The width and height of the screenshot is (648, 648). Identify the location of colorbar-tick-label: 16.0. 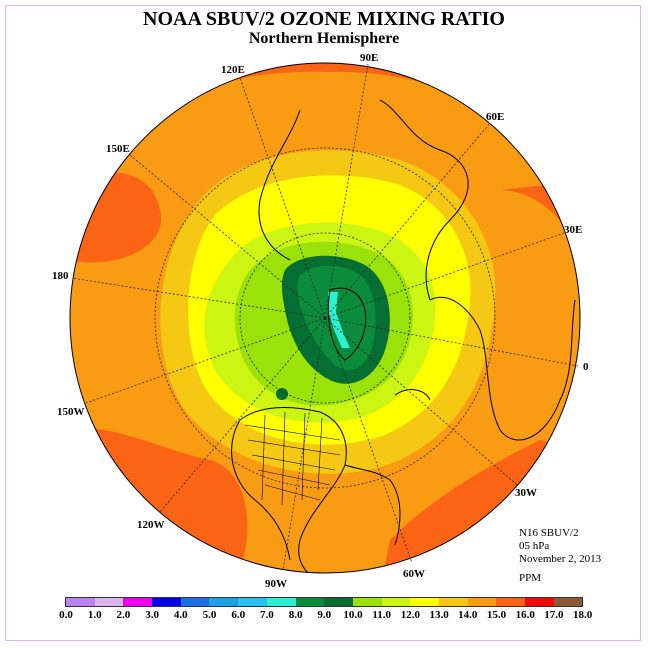
(525, 615).